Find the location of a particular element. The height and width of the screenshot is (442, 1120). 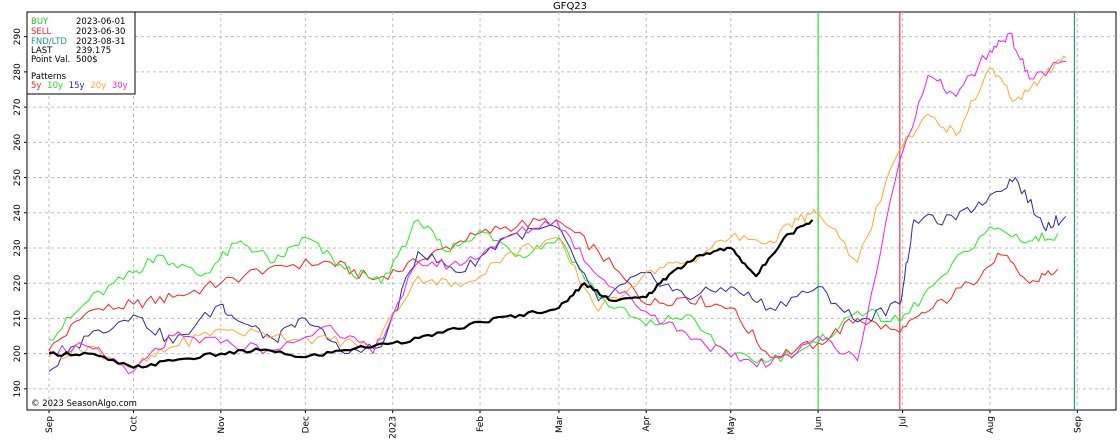

y-axis: 190 200 210 220 230 240 250 260 270 280 290 is located at coordinates (20, 212).